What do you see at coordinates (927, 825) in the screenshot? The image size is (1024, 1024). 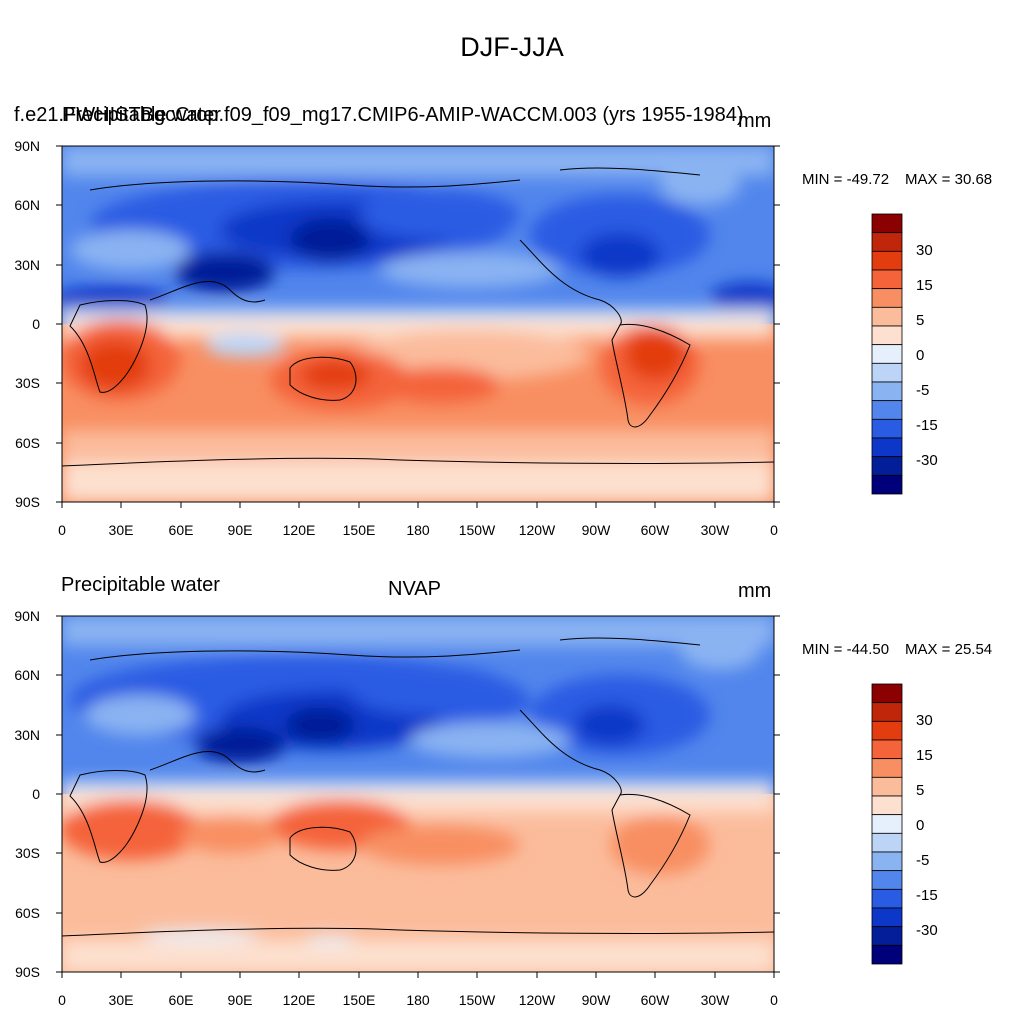 I see `panel-2-colorbar-labels: 30 15 5 0 -5 -15 -30` at bounding box center [927, 825].